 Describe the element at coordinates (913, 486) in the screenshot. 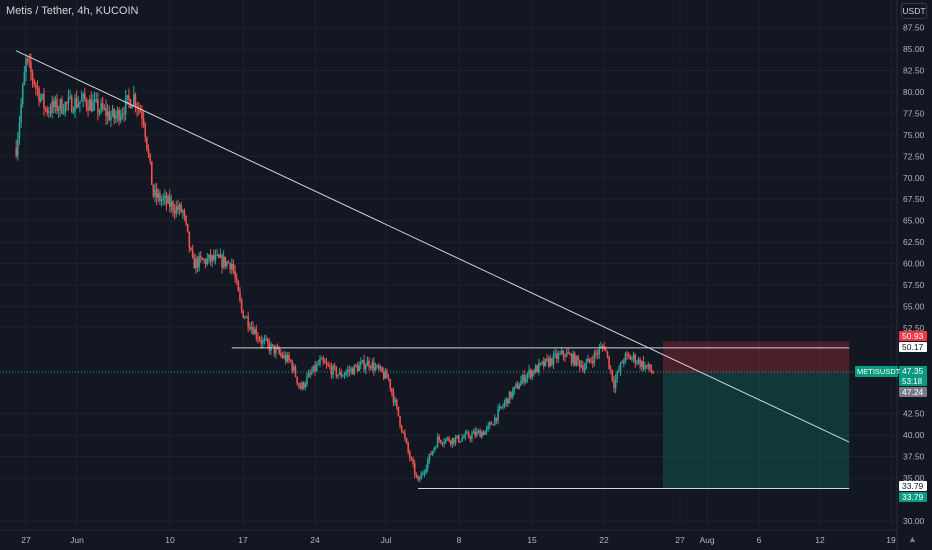

I see `support-price-tag-value: 33.79` at that location.